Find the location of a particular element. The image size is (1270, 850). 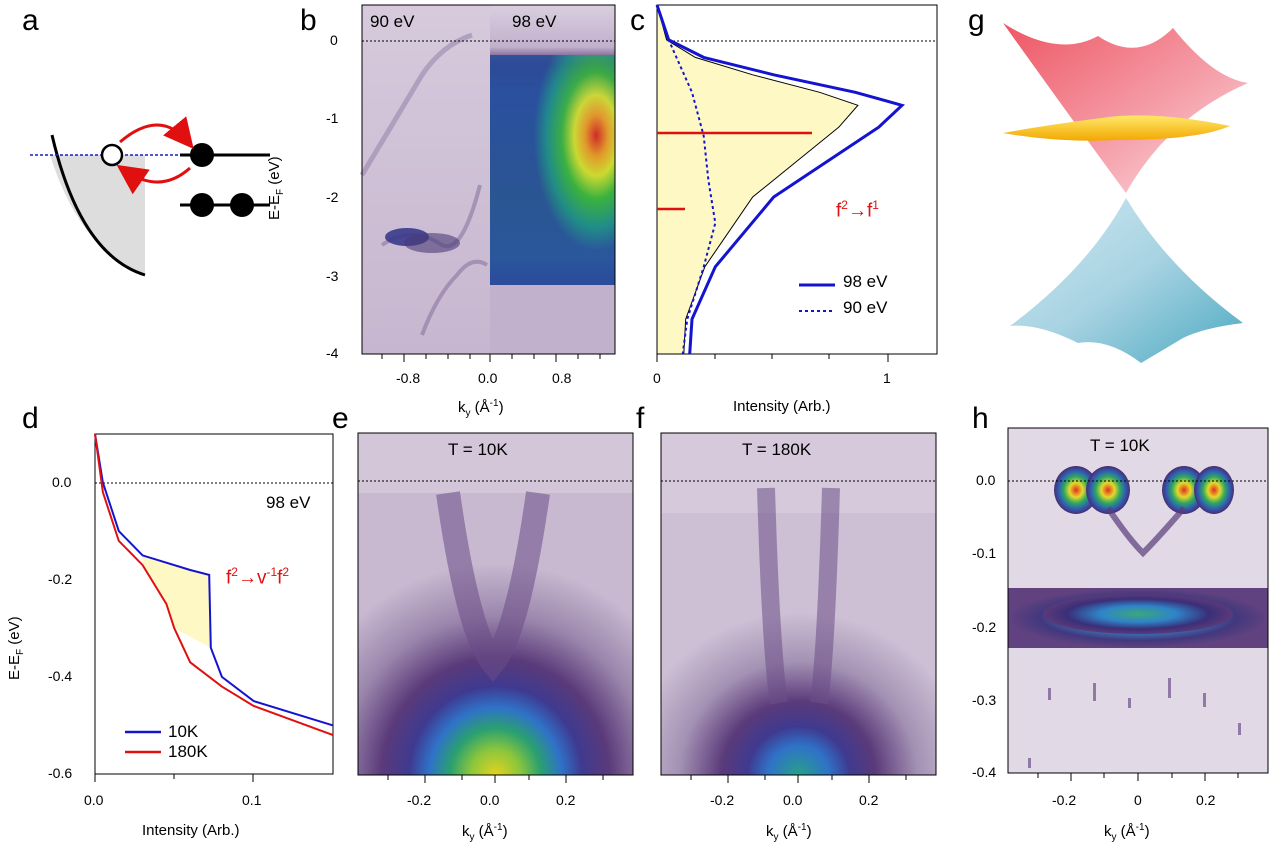

panel-d-xtick: 0.0 is located at coordinates (94, 800).